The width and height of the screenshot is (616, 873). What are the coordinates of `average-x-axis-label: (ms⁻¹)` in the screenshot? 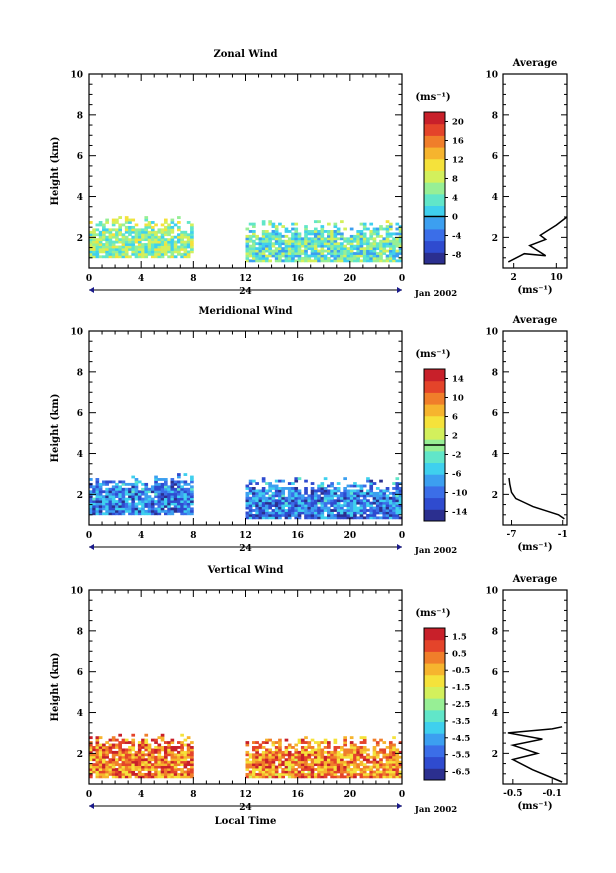 It's located at (534, 547).